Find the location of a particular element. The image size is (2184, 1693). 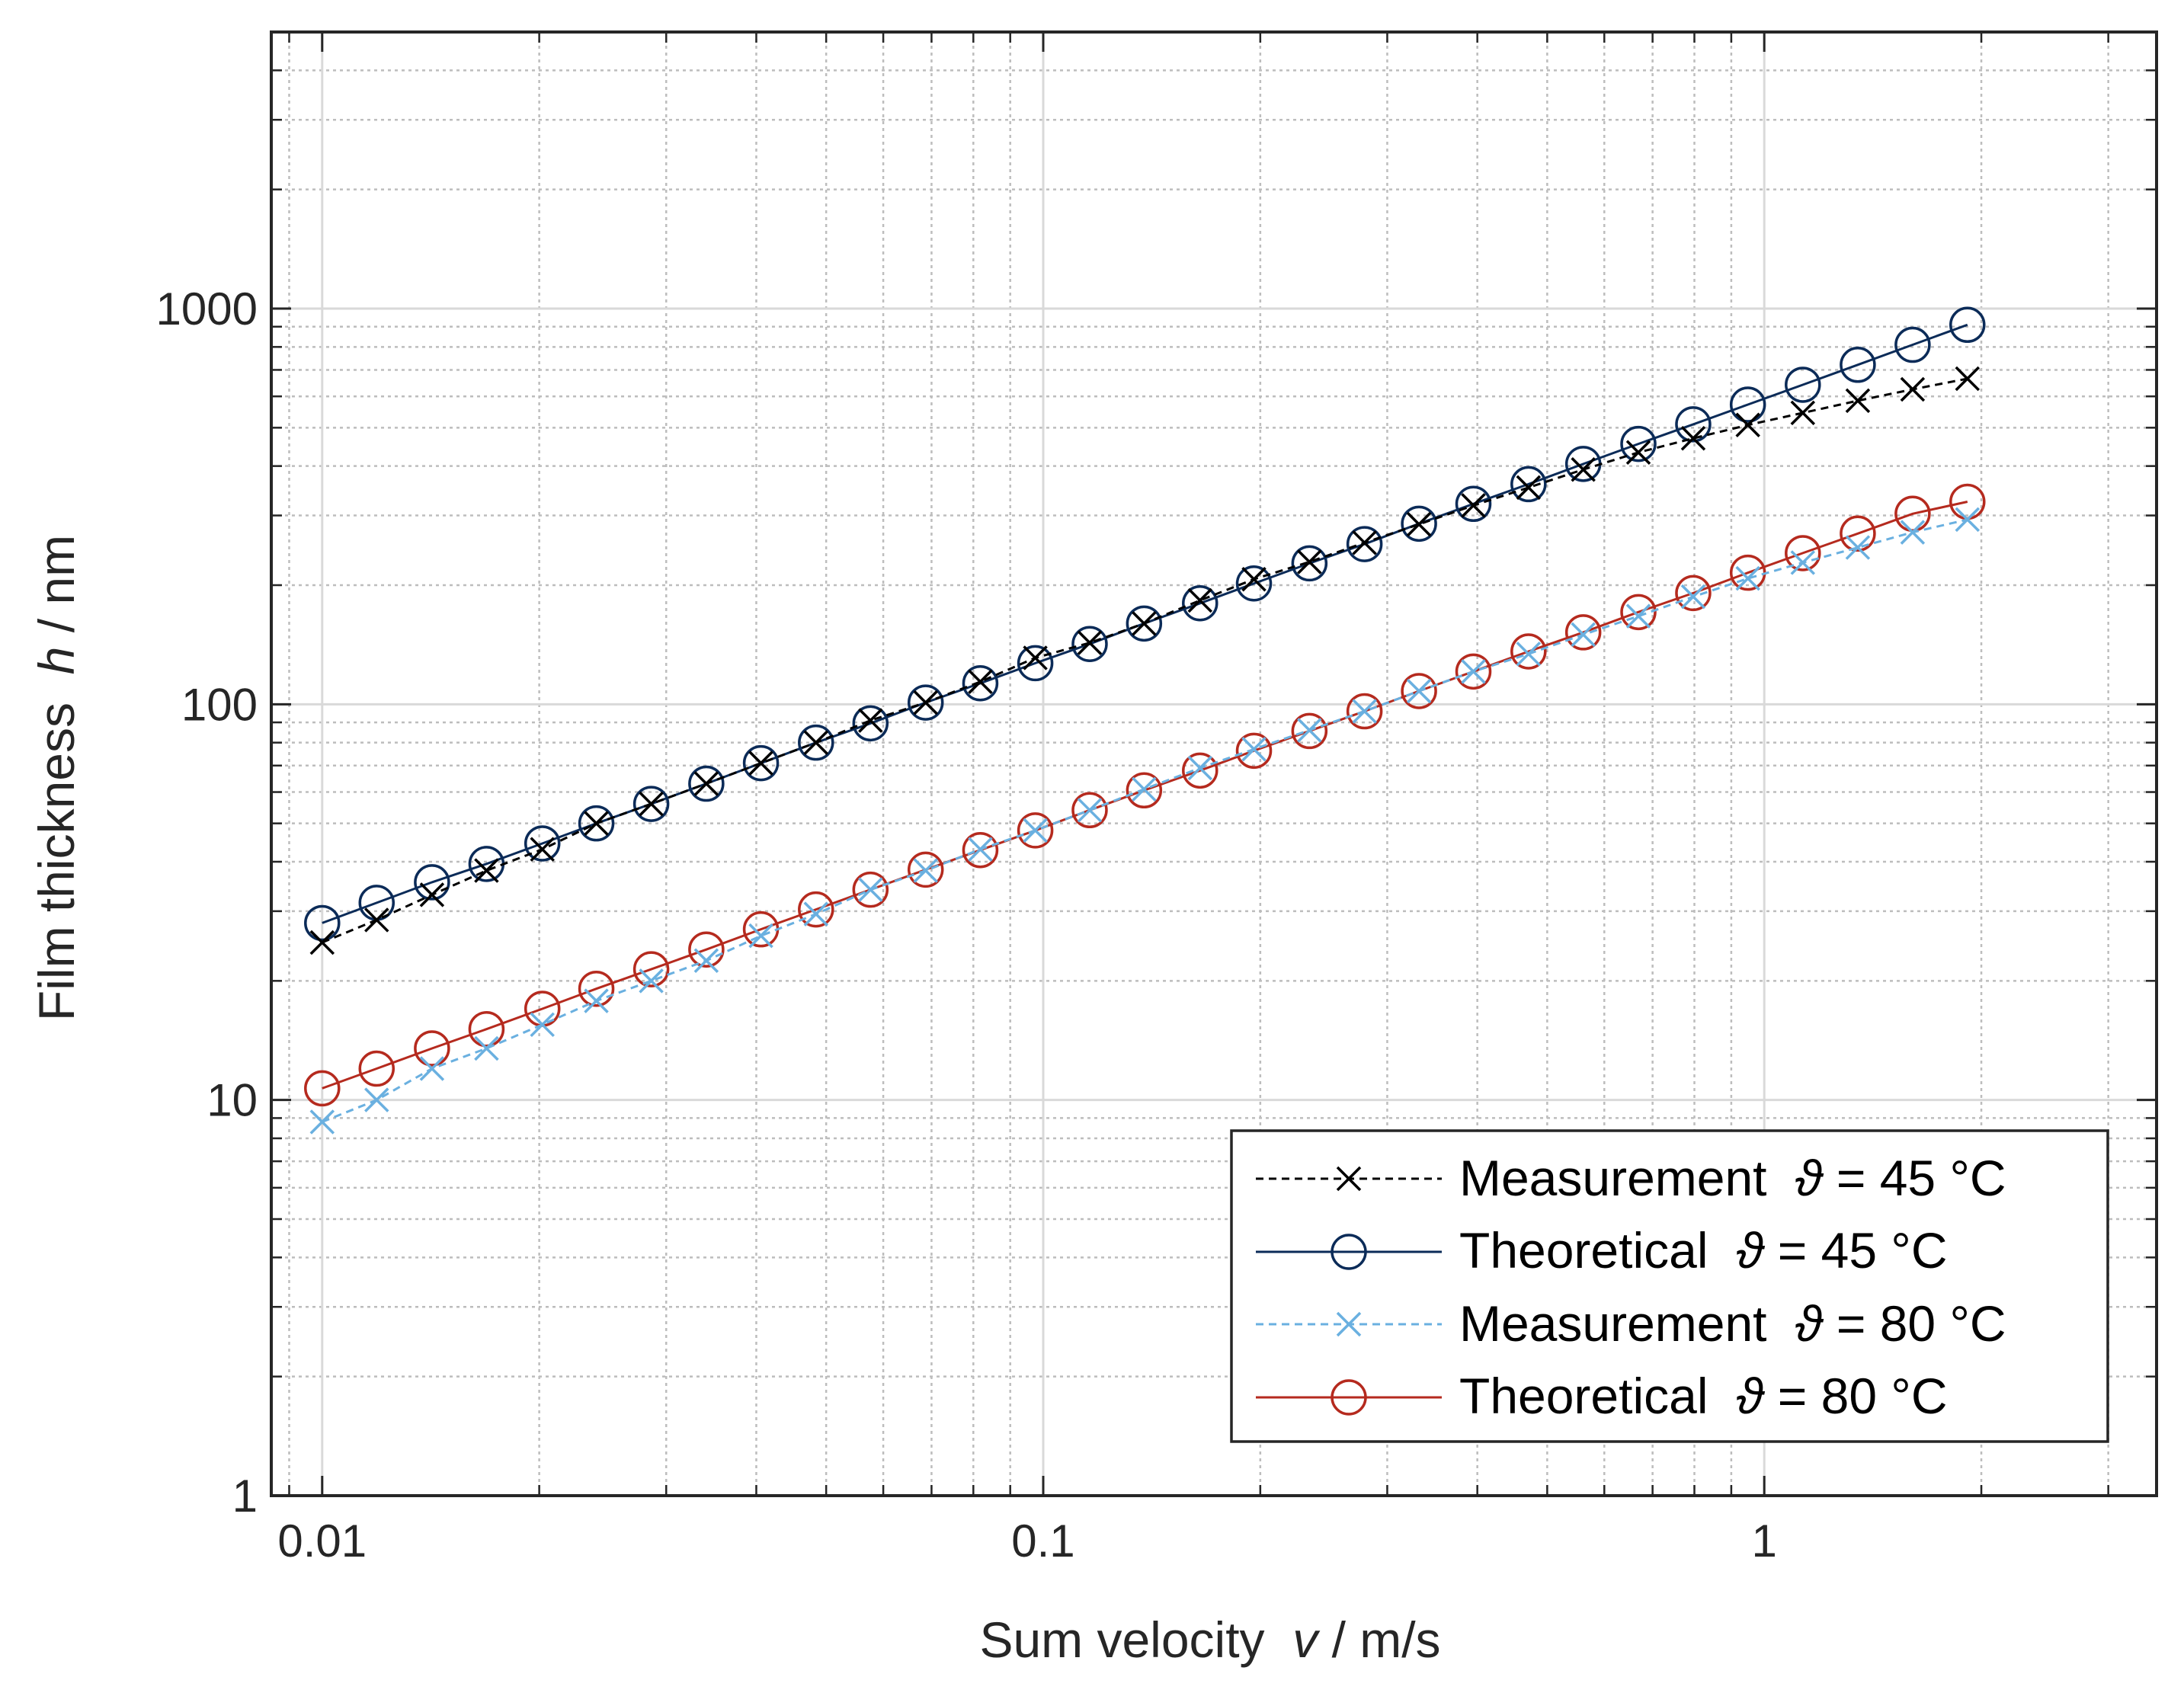

legend-label-theoretical-80: Theoretical ϑ = 80 °C is located at coordinates (1704, 1396).